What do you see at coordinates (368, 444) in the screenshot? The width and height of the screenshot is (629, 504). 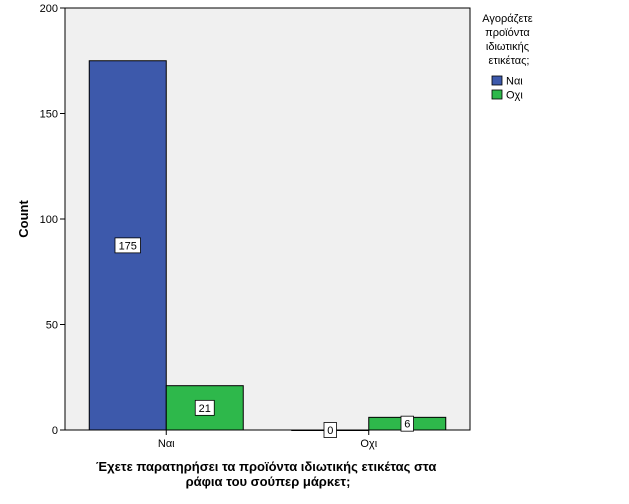 I see `x-tick-label: Οχι` at bounding box center [368, 444].